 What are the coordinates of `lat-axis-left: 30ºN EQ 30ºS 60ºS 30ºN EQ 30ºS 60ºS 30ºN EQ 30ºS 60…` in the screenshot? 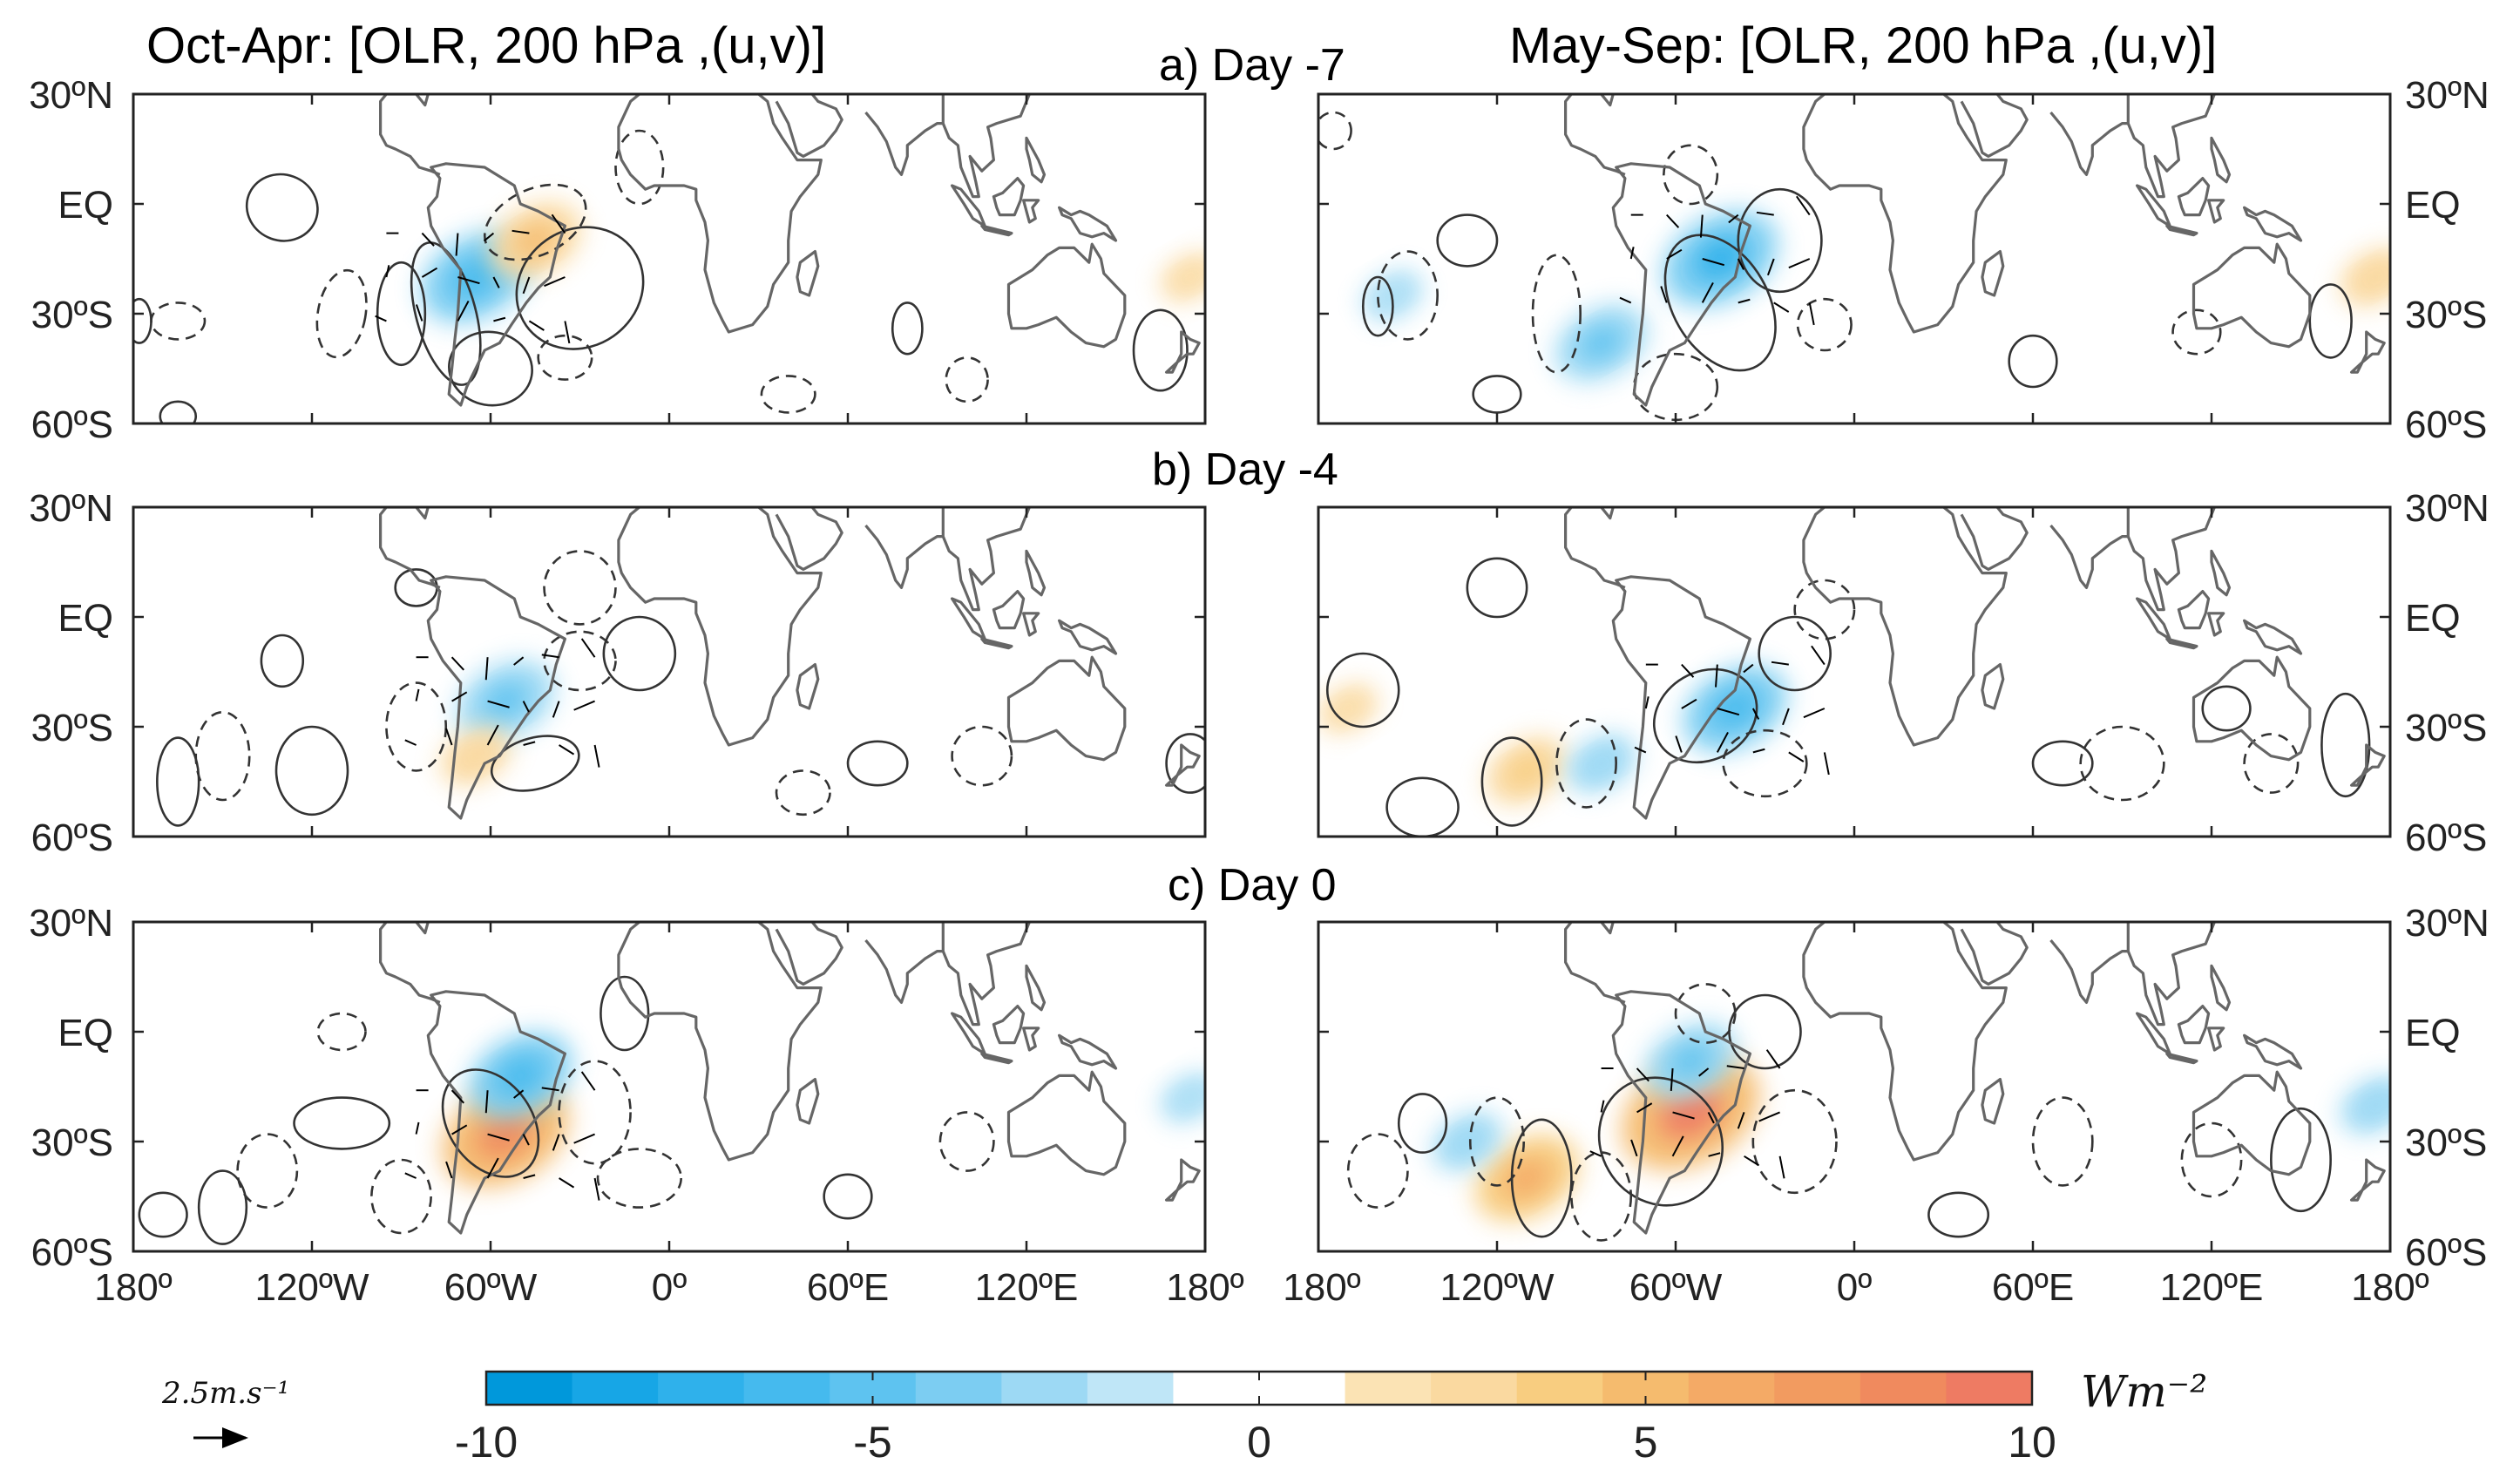 It's located at (71, 674).